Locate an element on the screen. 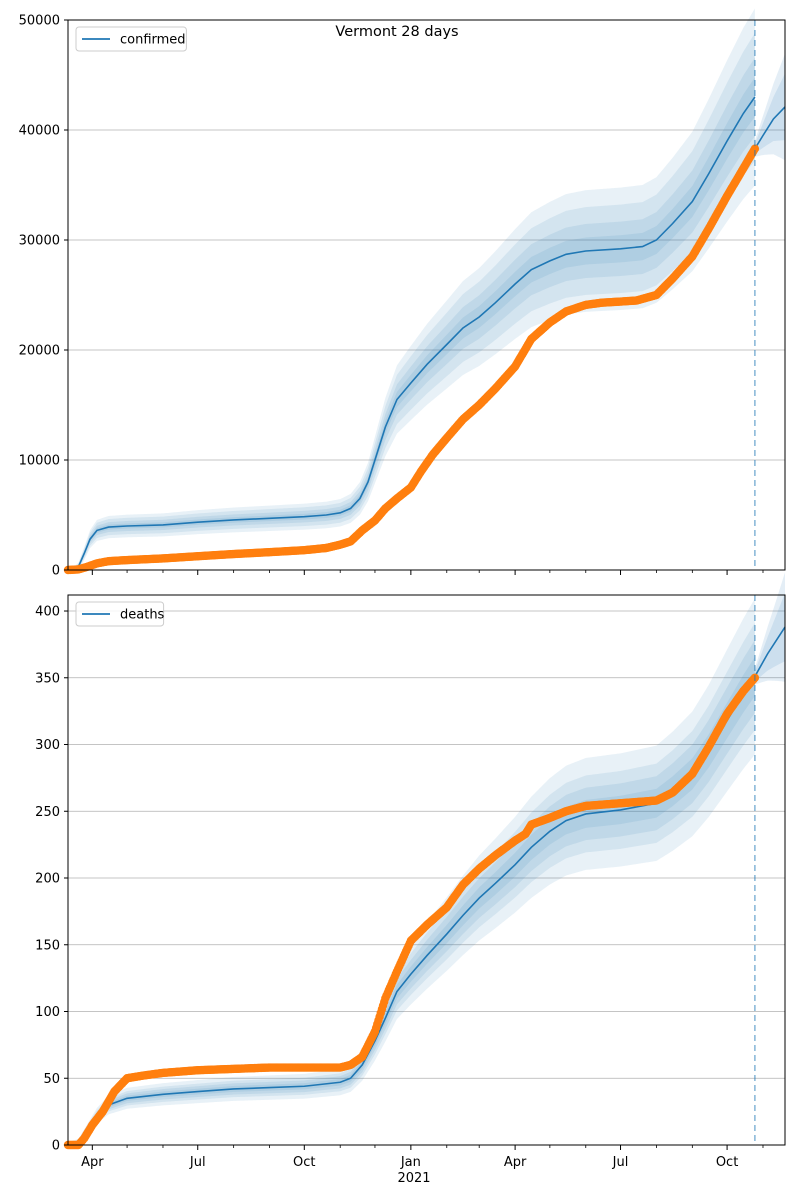  deaths-y-tick-label: 200 is located at coordinates (47, 879).